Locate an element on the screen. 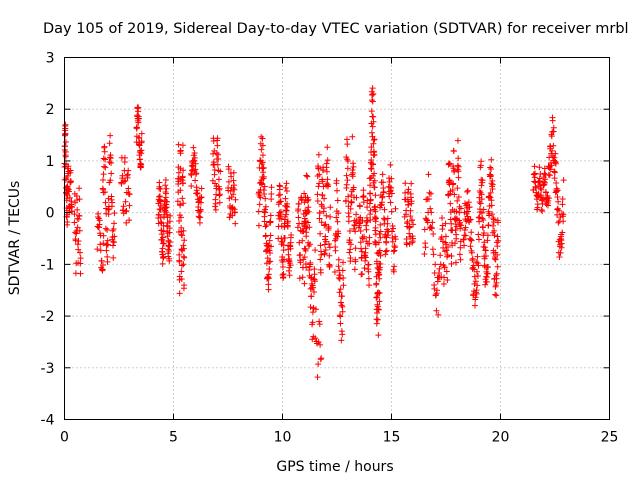 Image resolution: width=640 pixels, height=480 pixels. y-tick-label: 3 is located at coordinates (50, 59).